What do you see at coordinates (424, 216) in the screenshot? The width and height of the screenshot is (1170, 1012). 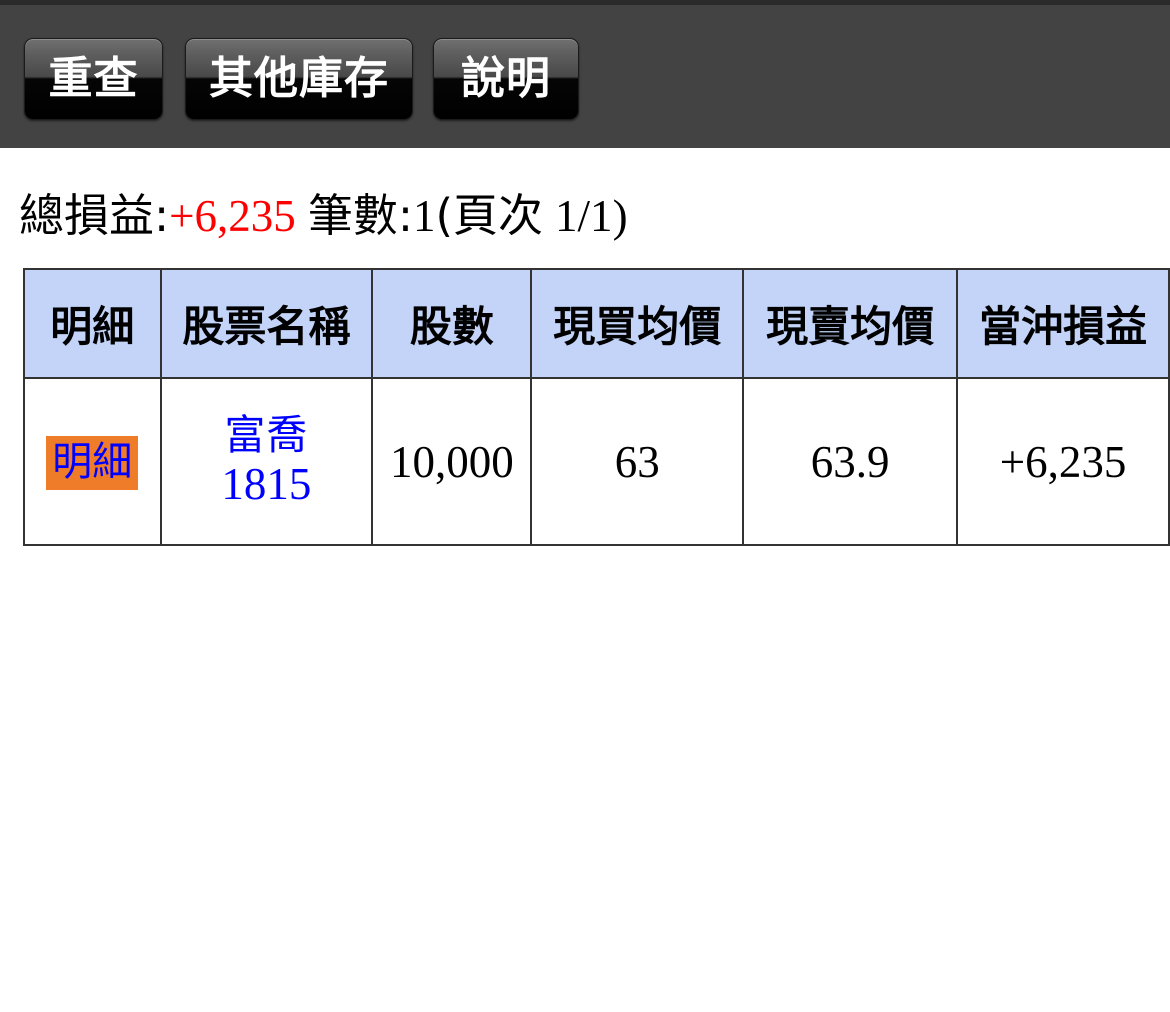 I see `record-count-value: 1` at bounding box center [424, 216].